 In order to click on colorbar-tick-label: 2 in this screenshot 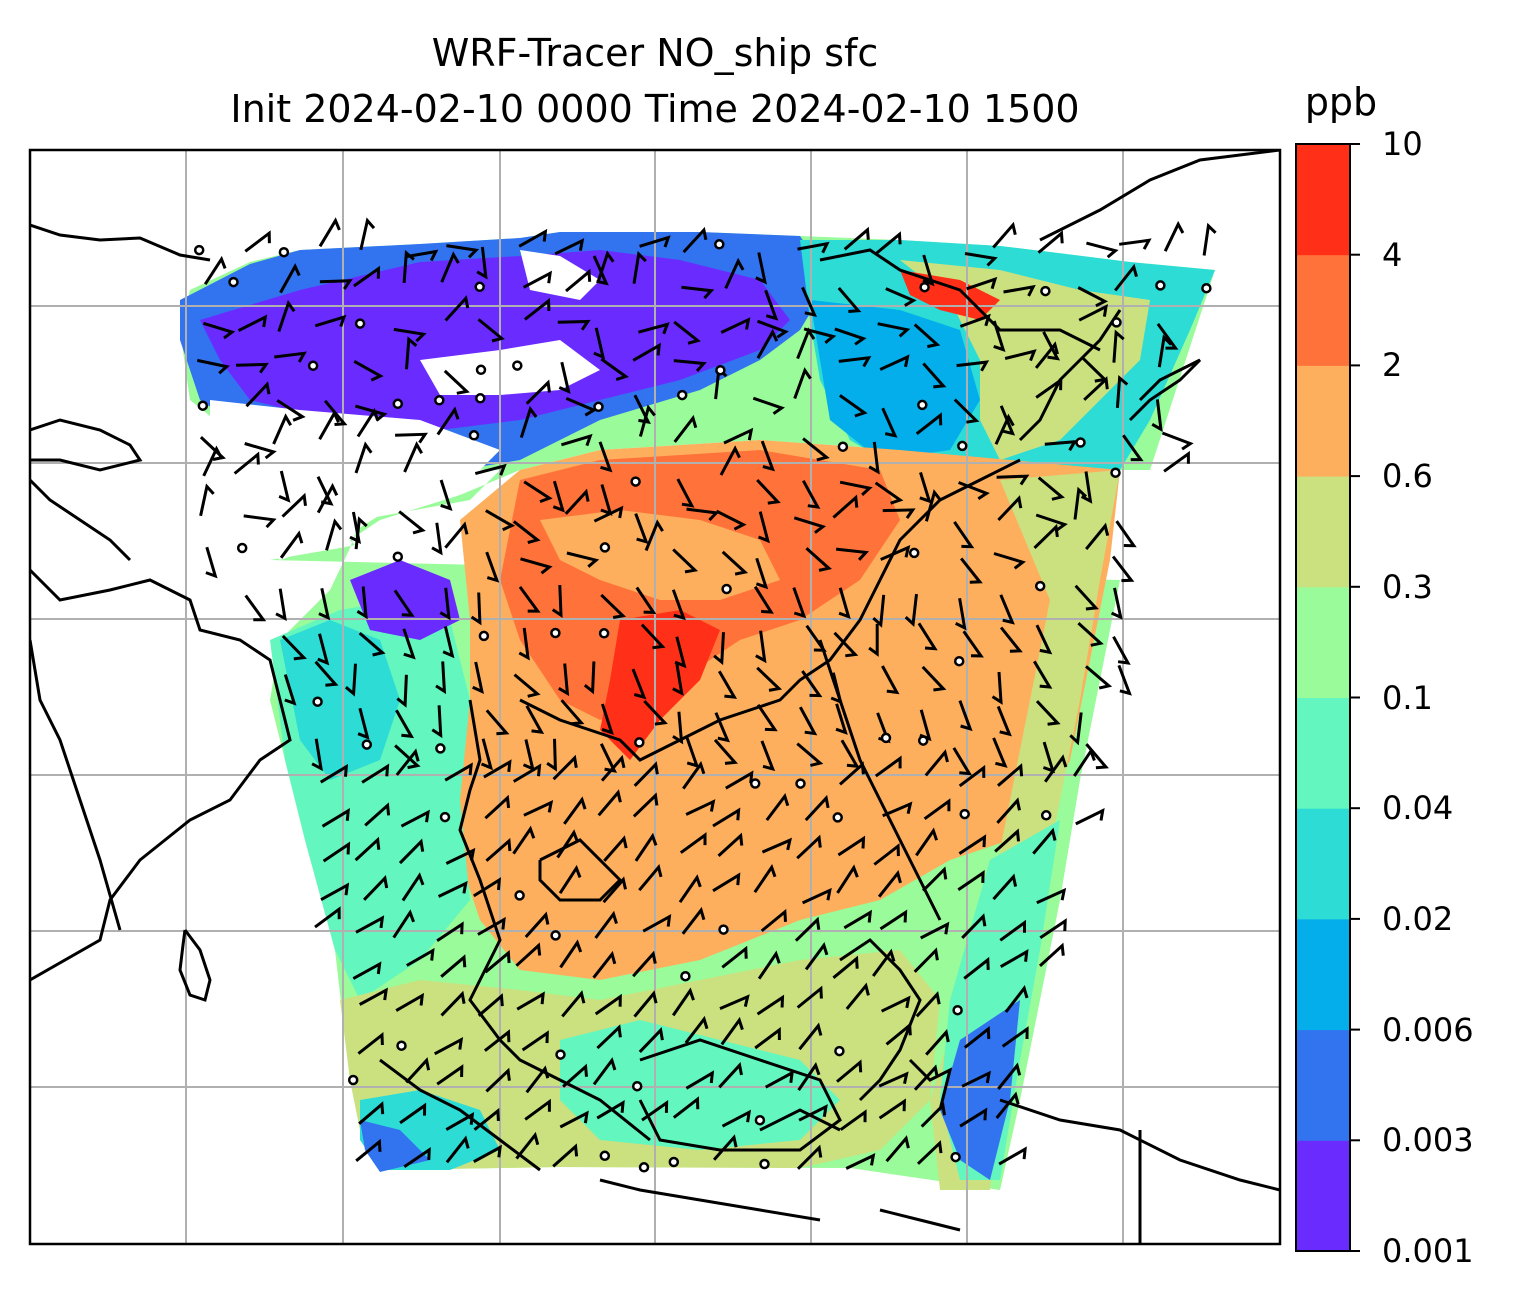, I will do `click(1392, 365)`.